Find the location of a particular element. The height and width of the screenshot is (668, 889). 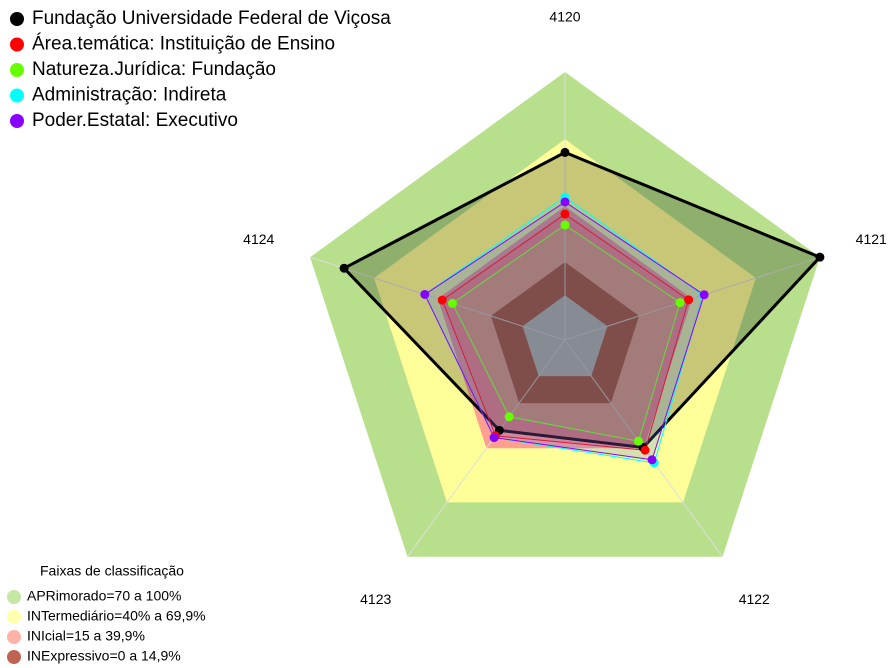

legend-label: Poder.Estatal: Executivo is located at coordinates (135, 120).